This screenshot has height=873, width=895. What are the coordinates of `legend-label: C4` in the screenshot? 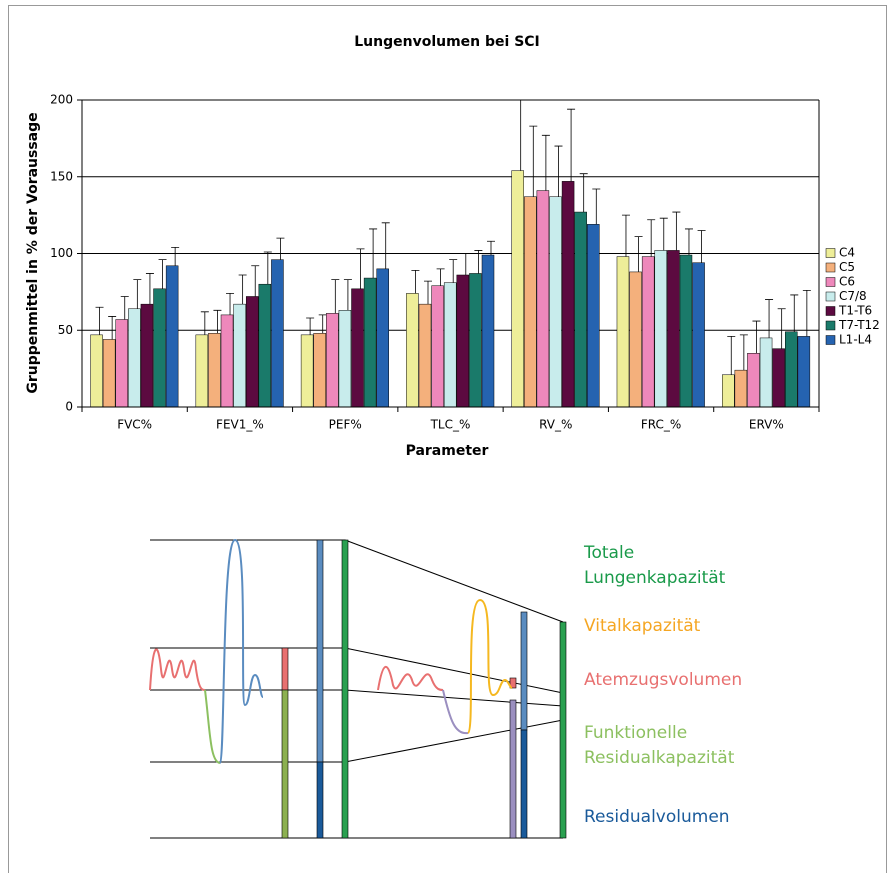 It's located at (847, 253).